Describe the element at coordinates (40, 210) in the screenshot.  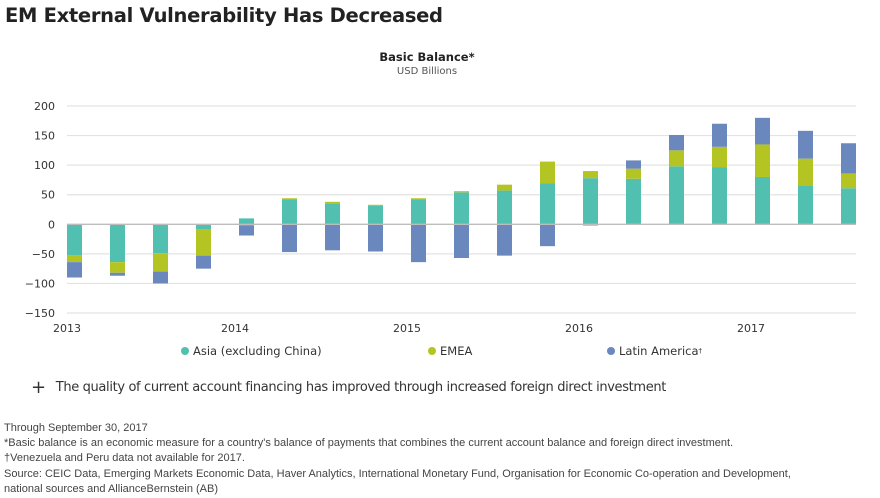
I see `y-axis-ticks: 200 150 100 50 0 −50 −100 −150` at that location.